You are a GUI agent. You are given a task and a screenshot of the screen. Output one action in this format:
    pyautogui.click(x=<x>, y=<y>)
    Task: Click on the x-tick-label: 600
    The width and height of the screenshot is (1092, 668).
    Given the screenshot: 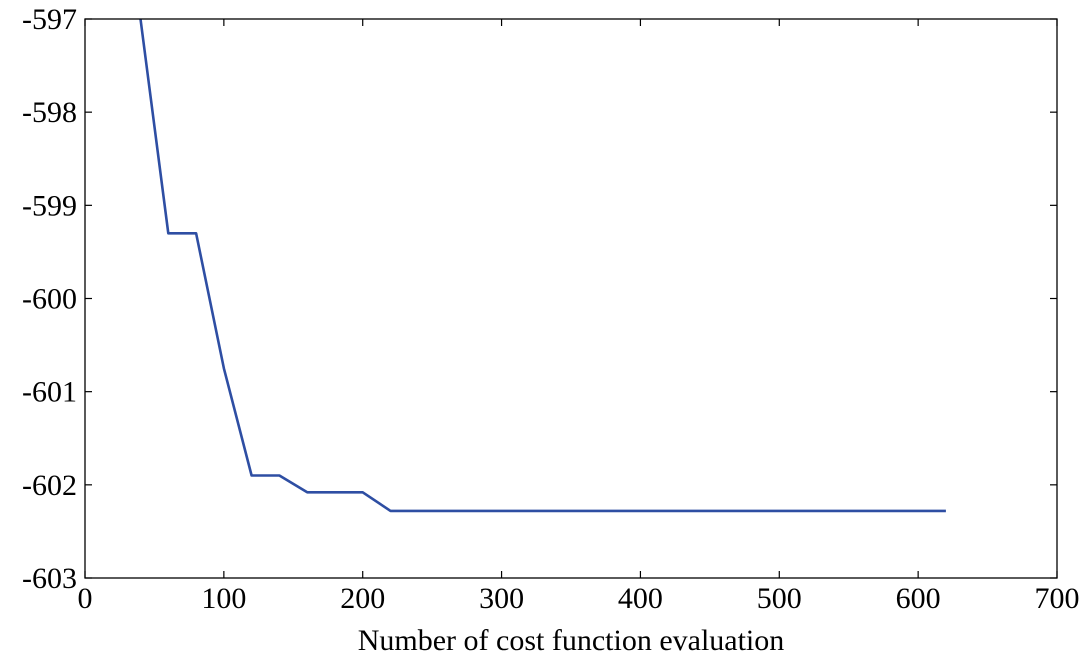 What is the action you would take?
    pyautogui.click(x=918, y=598)
    